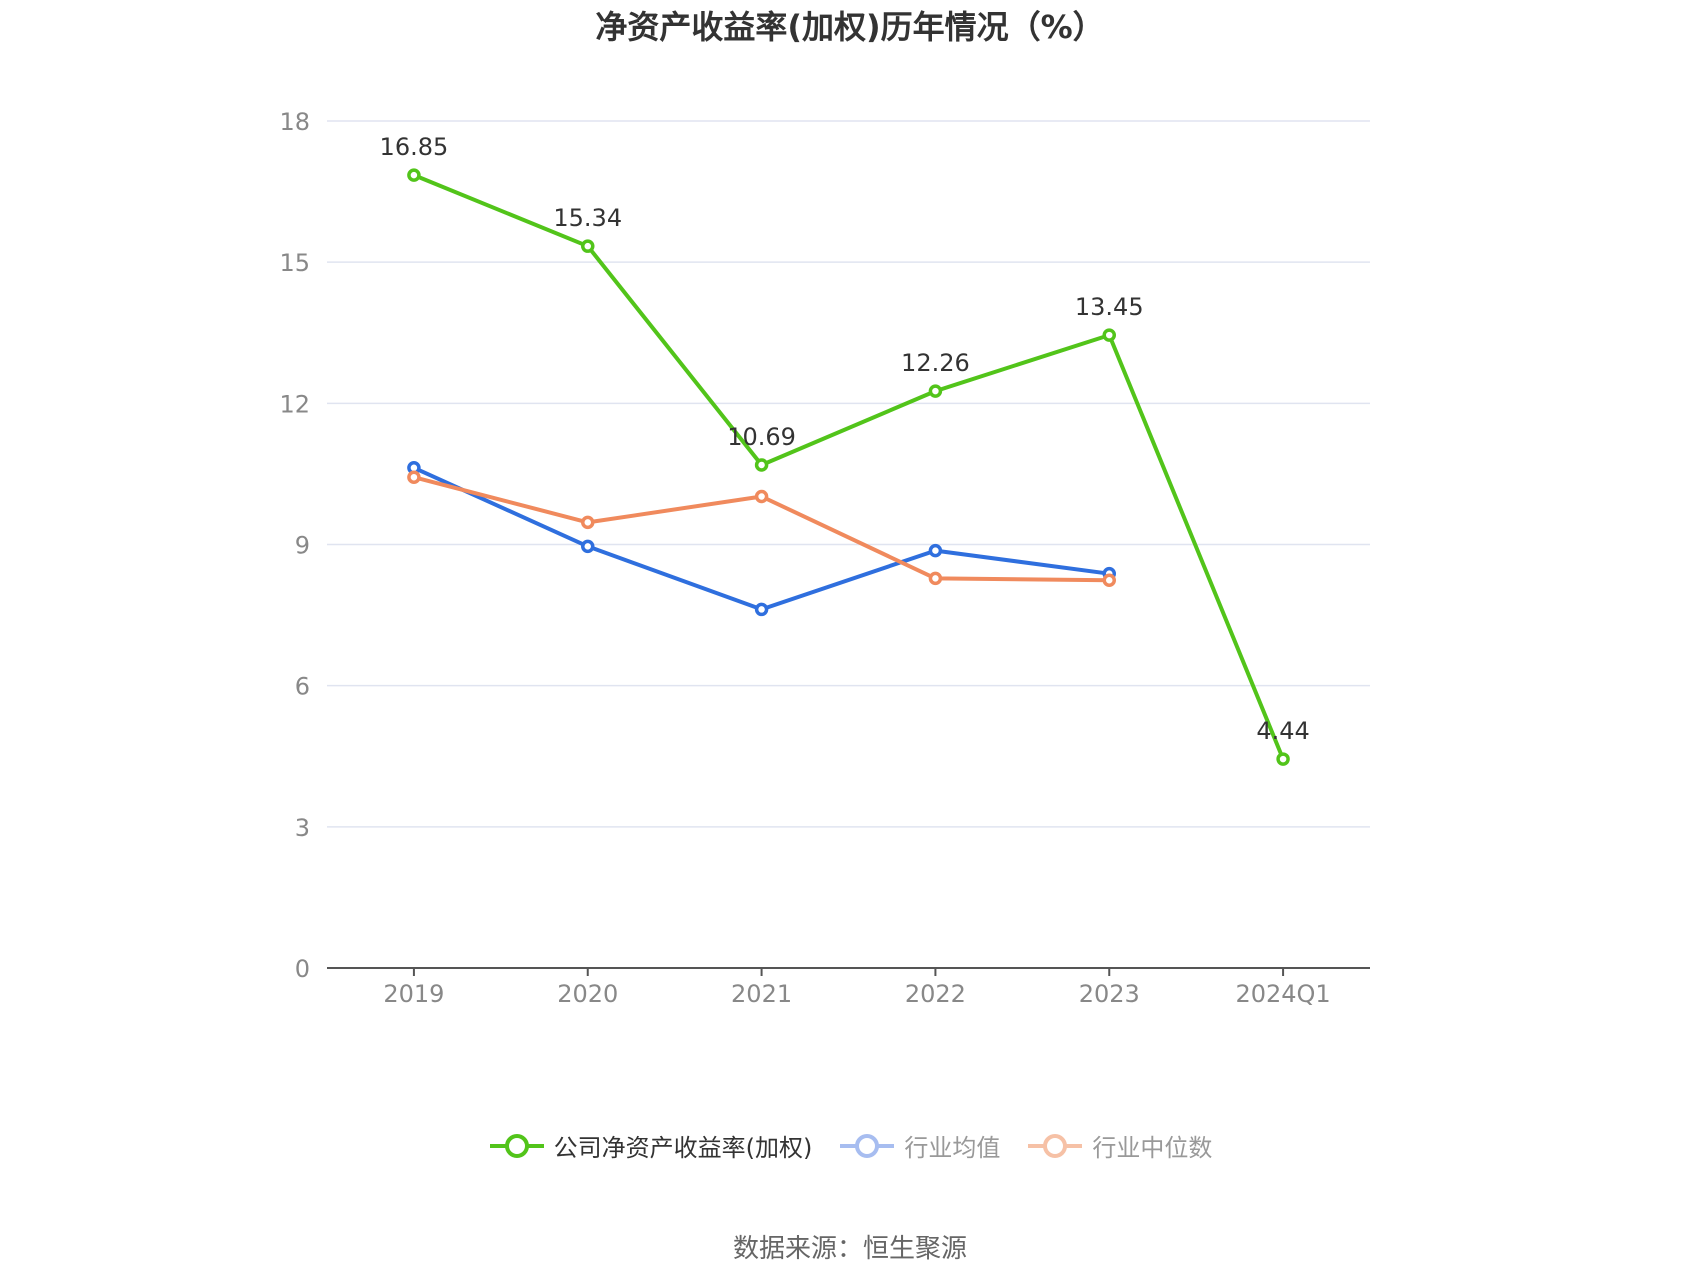 The image size is (1700, 1274). I want to click on y-tick-label: 12, so click(294, 404).